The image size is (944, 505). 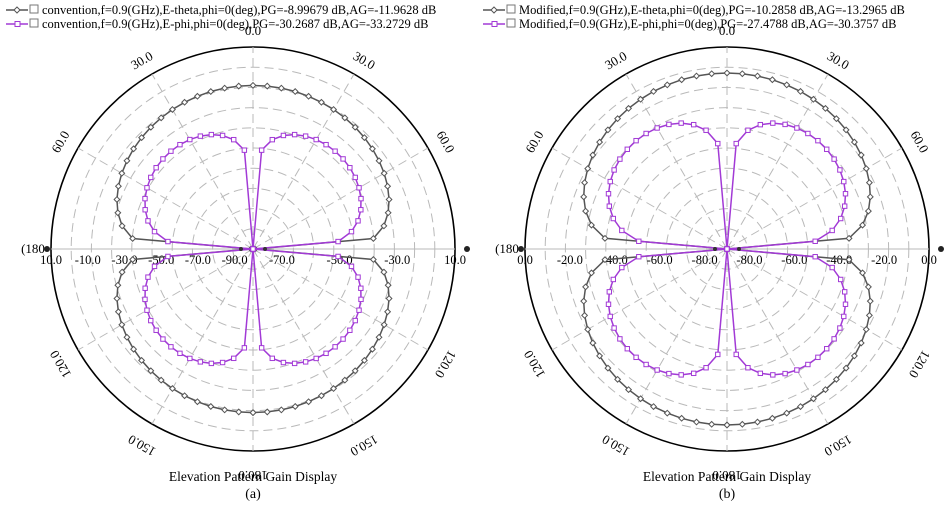 What do you see at coordinates (47, 249) in the screenshot?
I see `left-pin-icon` at bounding box center [47, 249].